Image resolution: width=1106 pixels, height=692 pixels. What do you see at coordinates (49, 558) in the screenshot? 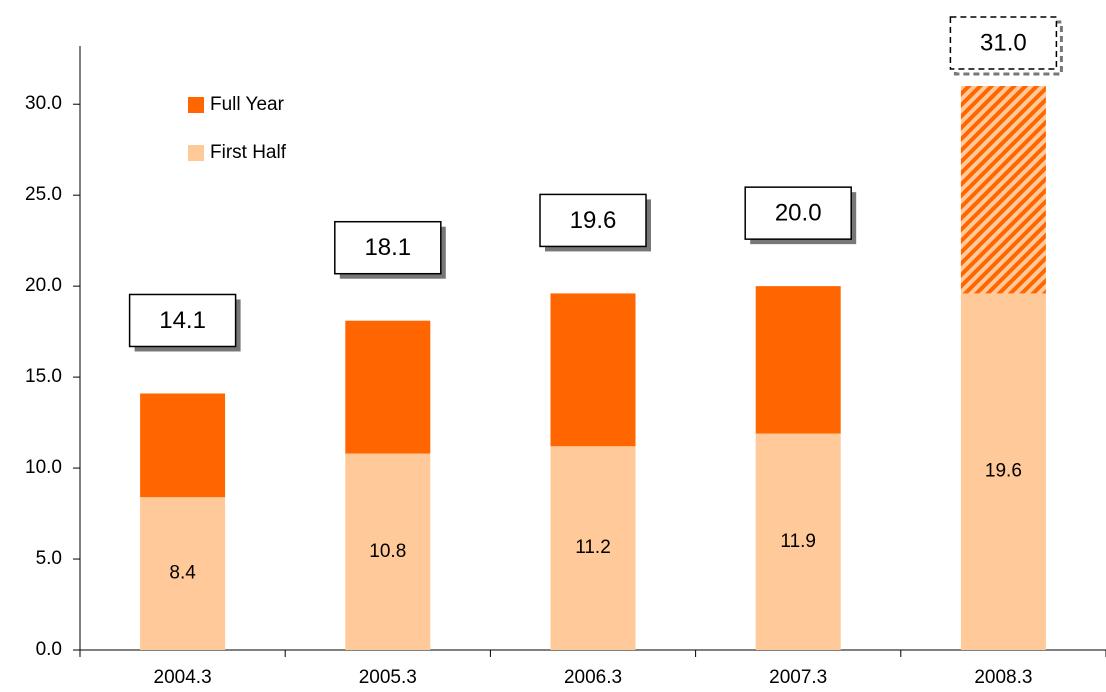
I see `y-tick-label: 5.0` at bounding box center [49, 558].